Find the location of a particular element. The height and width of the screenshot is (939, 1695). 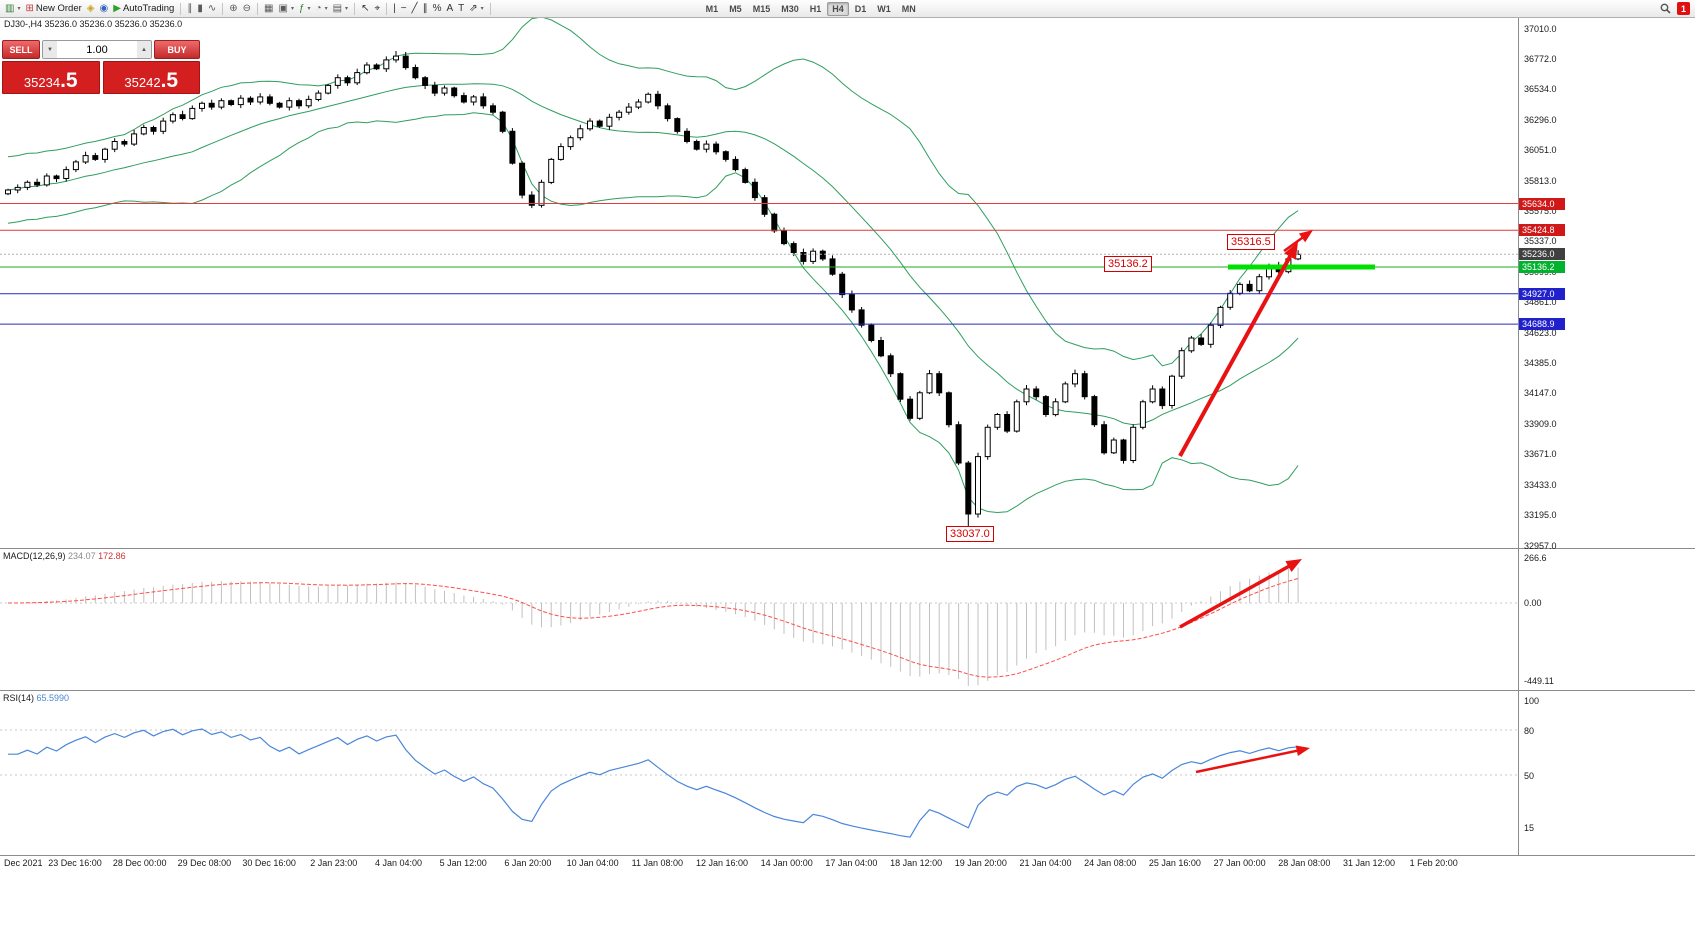

periods-icon: ◔ ▾ is located at coordinates (322, 8).